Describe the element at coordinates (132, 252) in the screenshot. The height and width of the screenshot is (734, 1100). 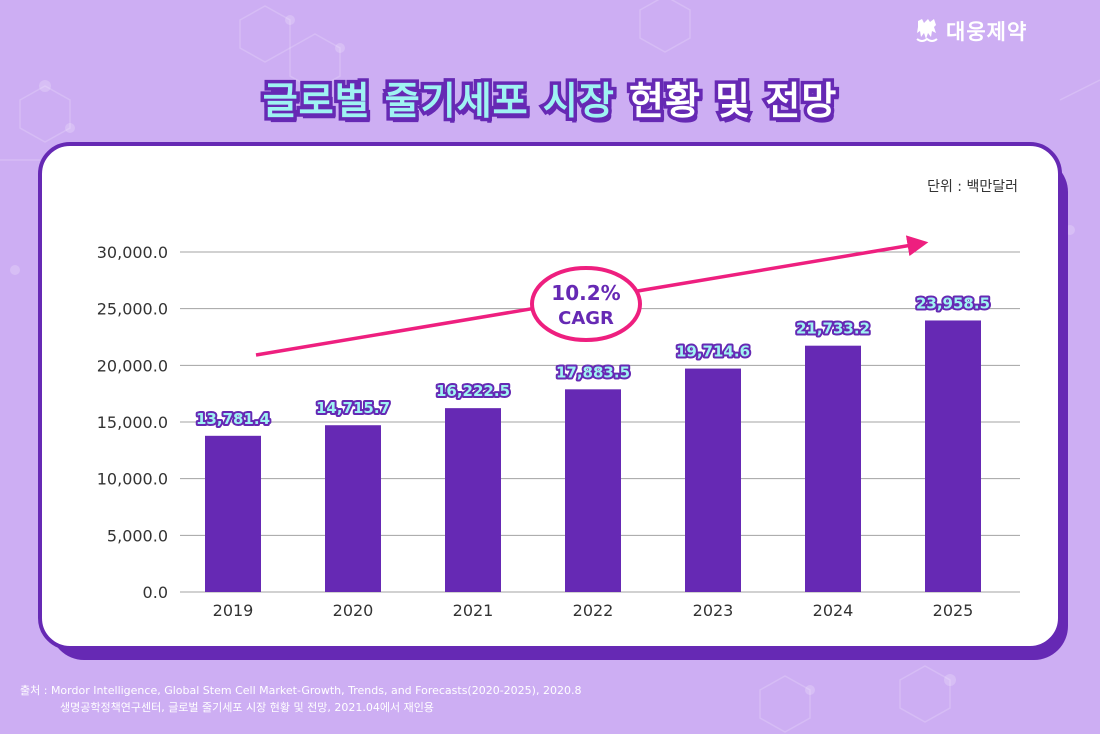
I see `y-tick-label: 30,000.0` at that location.